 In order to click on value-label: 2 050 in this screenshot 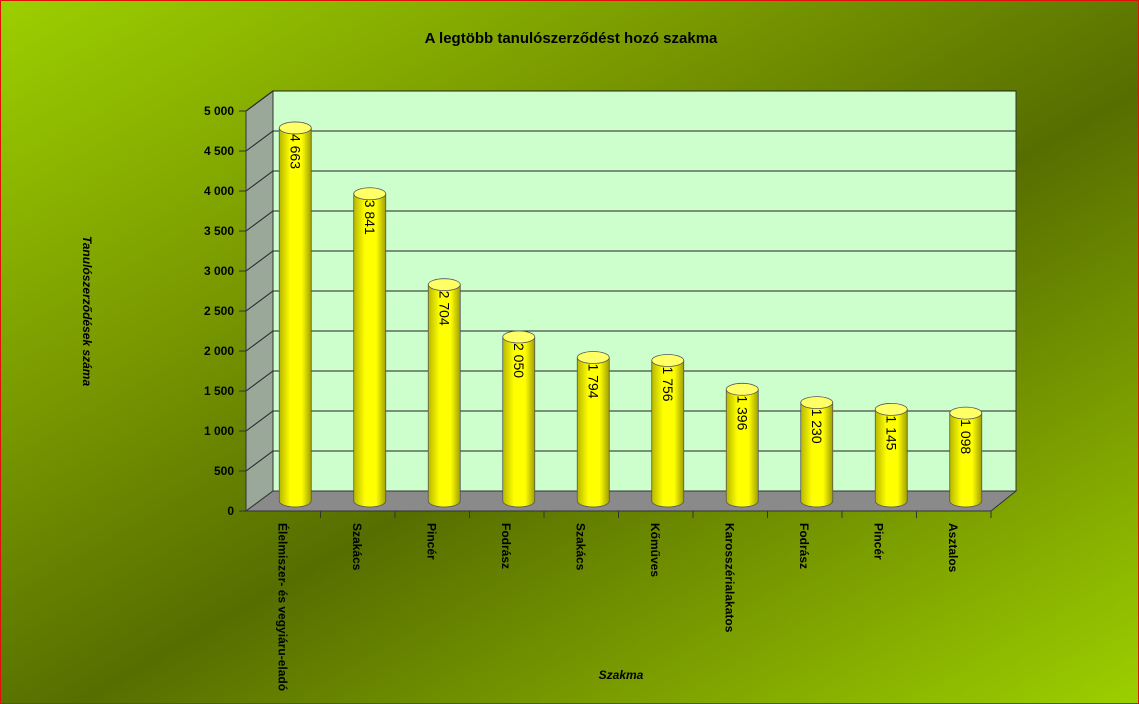, I will do `click(519, 360)`.